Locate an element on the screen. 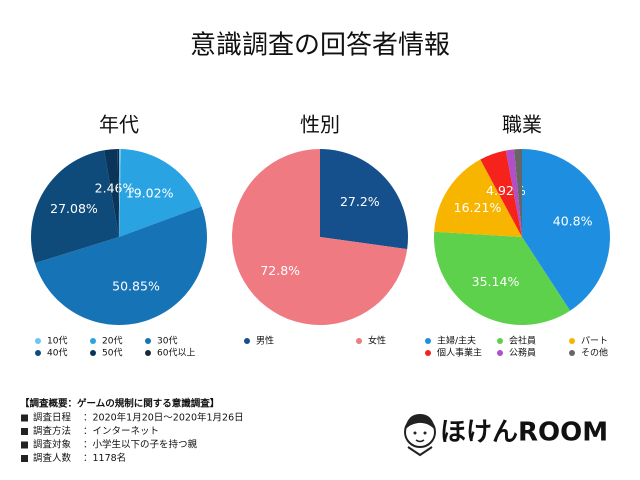 The height and width of the screenshot is (480, 640). slice-label: 27.08% is located at coordinates (74, 208).